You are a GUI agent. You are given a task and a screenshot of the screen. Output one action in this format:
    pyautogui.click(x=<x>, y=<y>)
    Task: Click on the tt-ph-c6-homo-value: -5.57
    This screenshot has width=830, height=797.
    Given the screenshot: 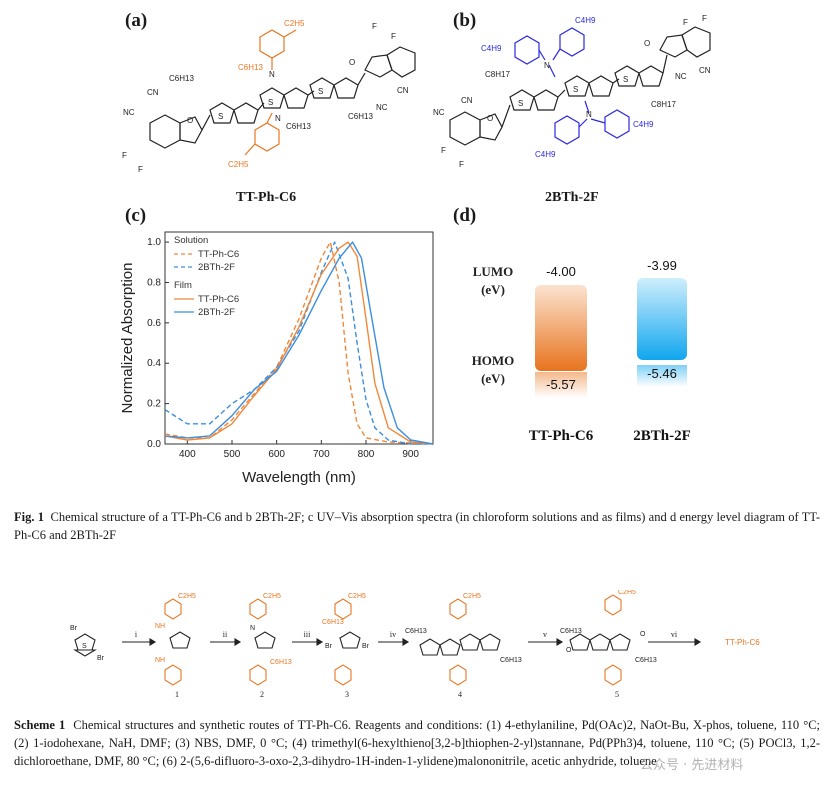 What is the action you would take?
    pyautogui.click(x=561, y=384)
    